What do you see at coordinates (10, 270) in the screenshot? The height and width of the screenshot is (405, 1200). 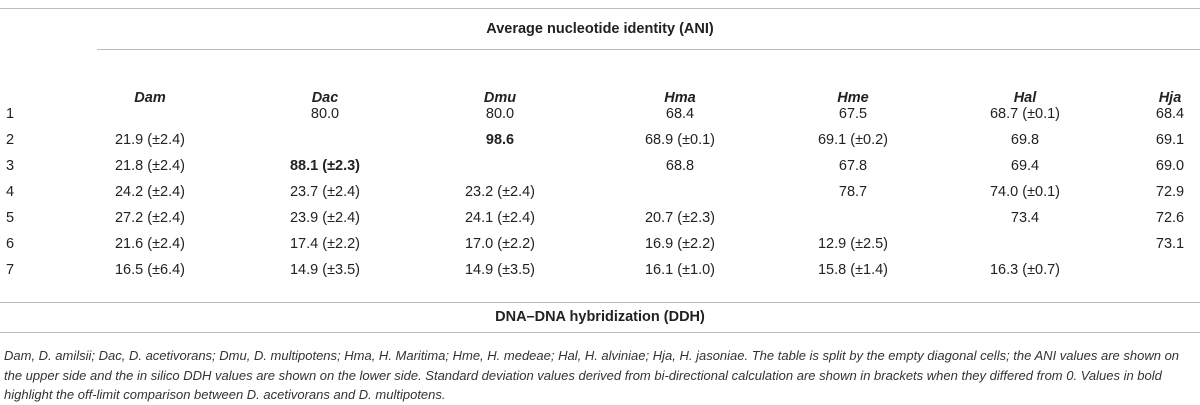 I see `row-label: 7` at bounding box center [10, 270].